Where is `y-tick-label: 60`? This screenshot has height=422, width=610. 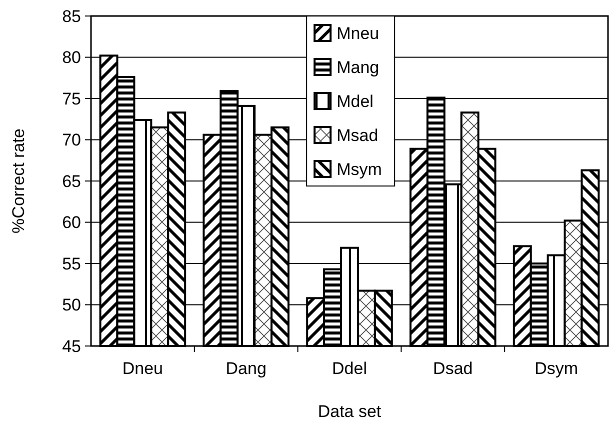
y-tick-label: 60 is located at coordinates (71, 222).